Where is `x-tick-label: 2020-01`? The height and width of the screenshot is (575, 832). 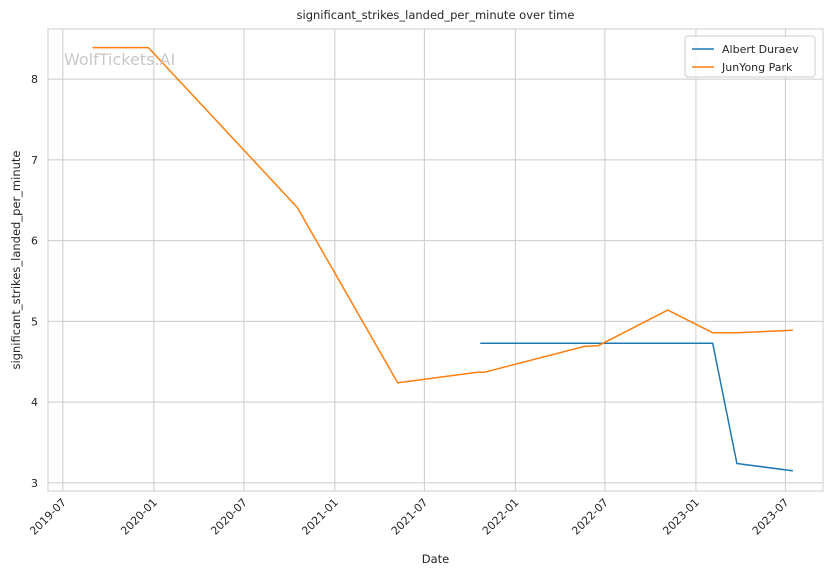
x-tick-label: 2020-01 is located at coordinates (139, 517).